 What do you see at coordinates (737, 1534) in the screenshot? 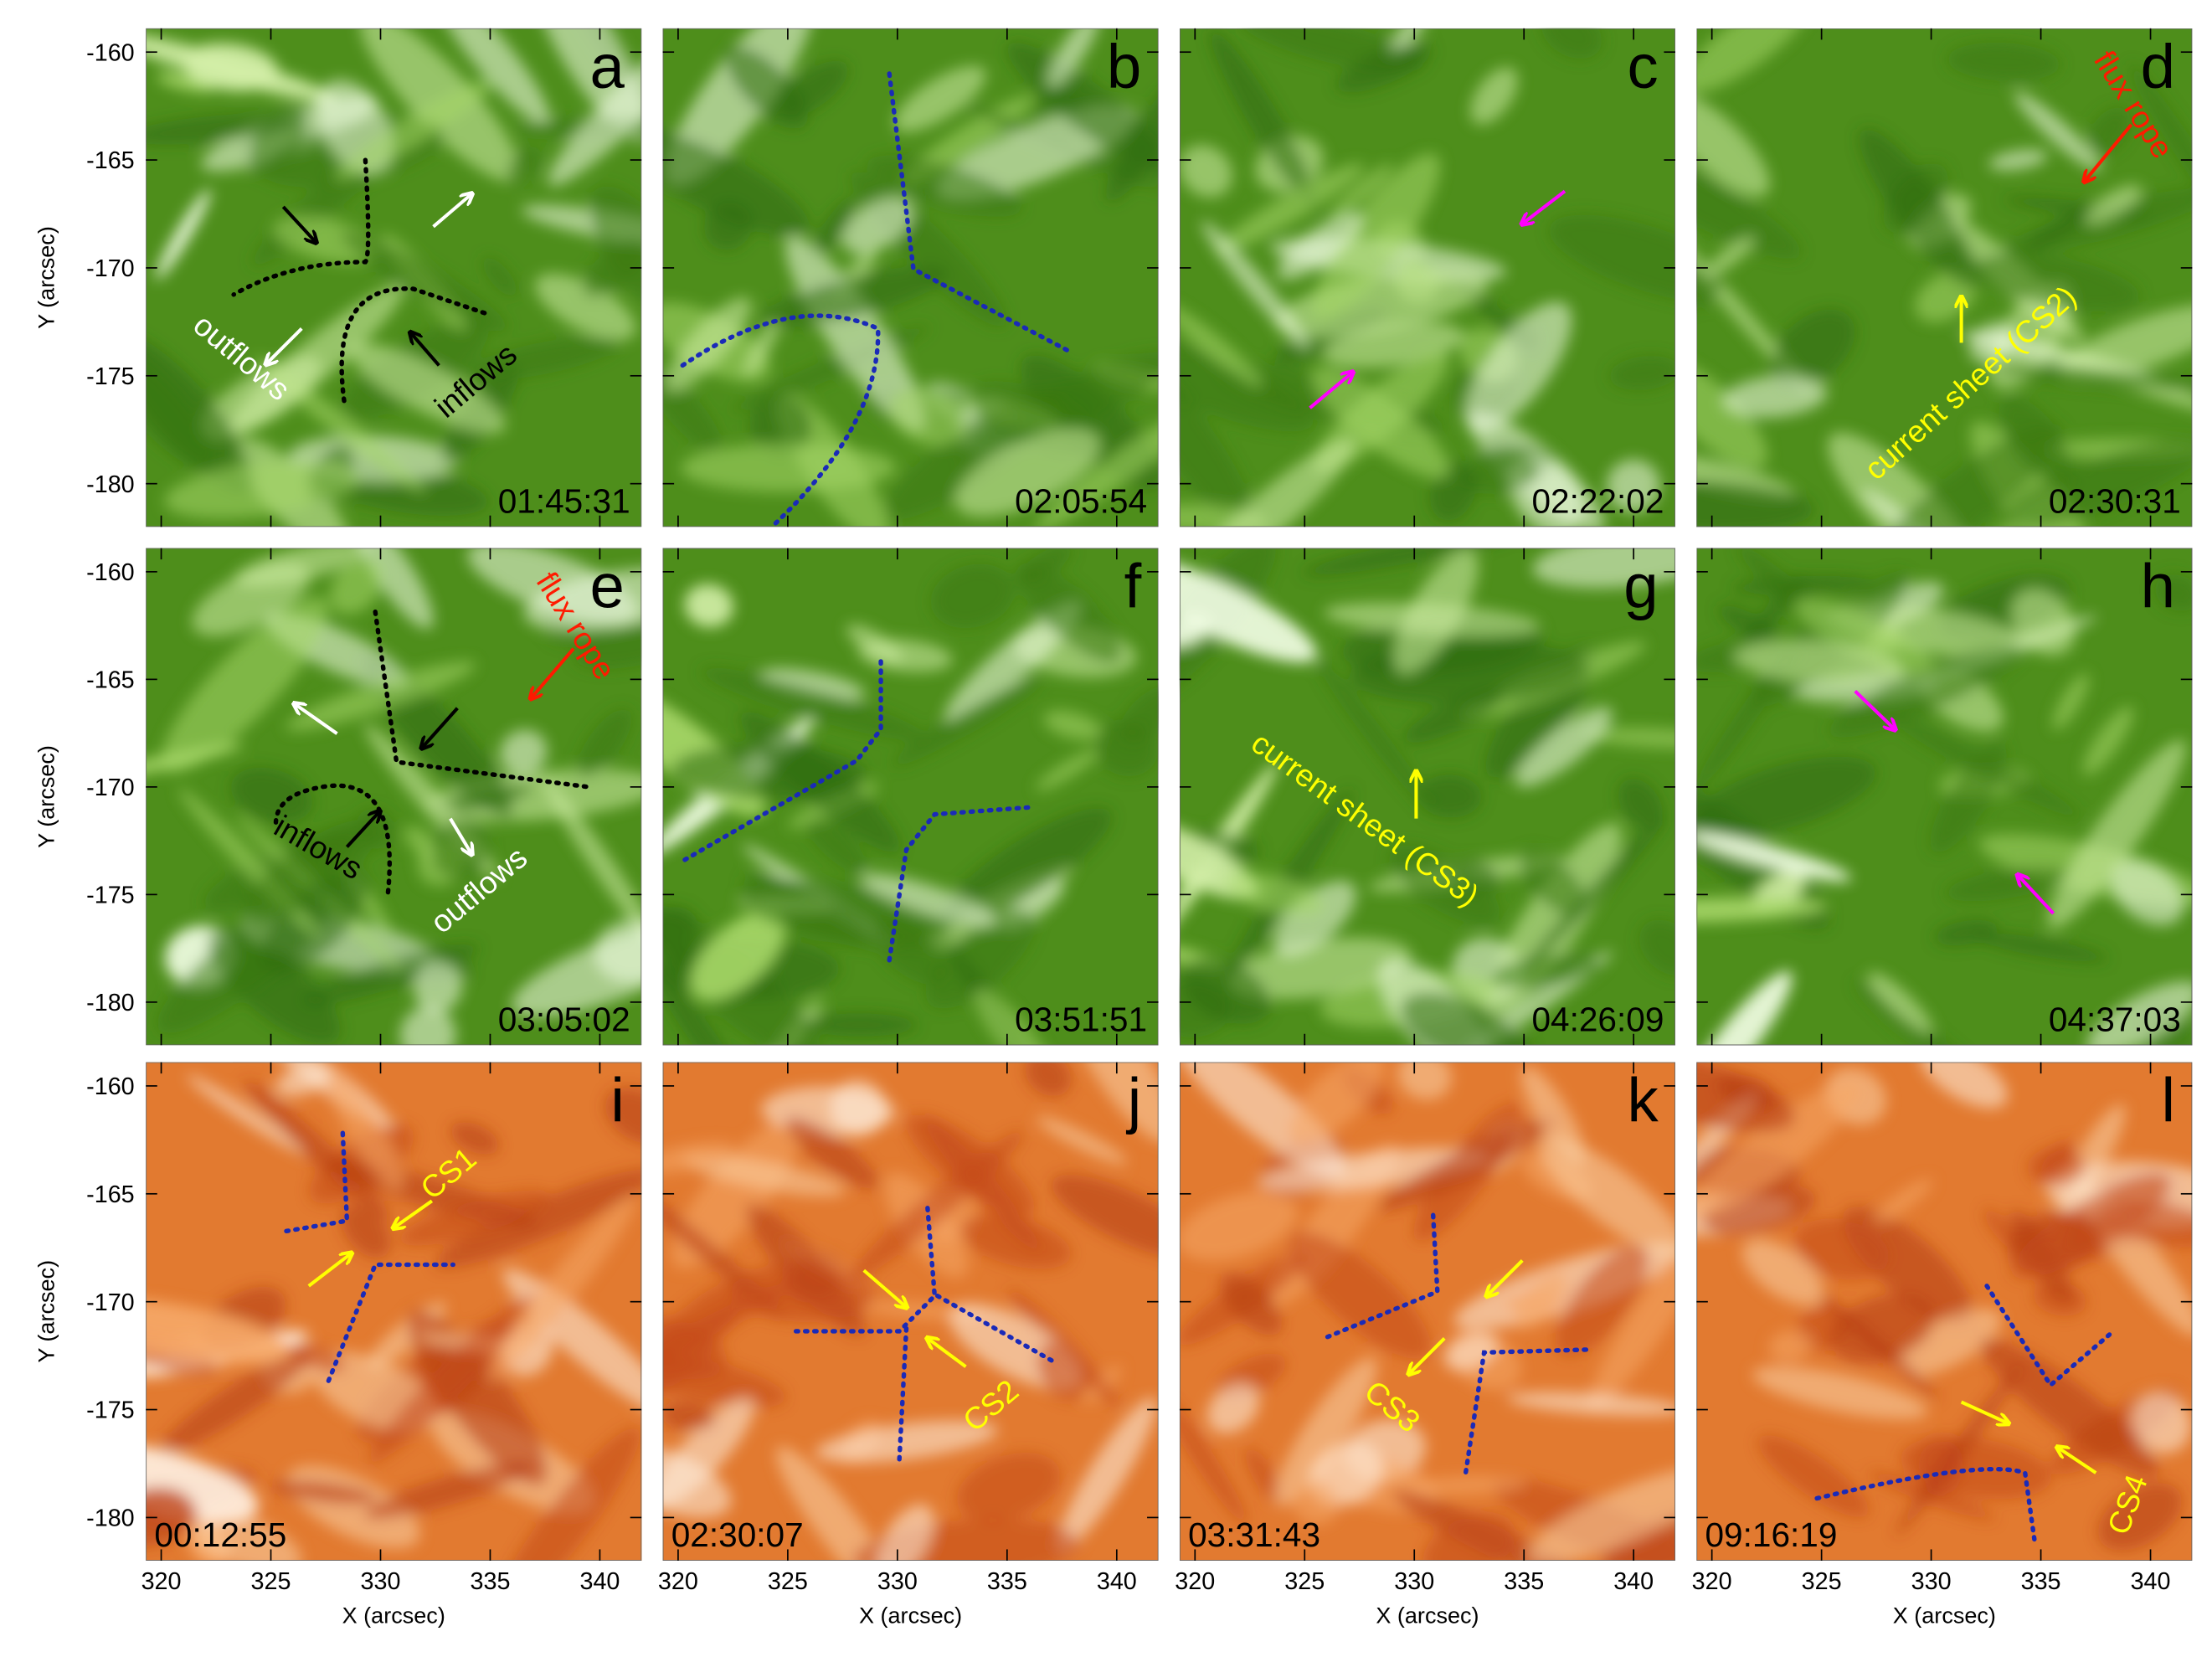
I see `timestamp: 02:30:07` at bounding box center [737, 1534].